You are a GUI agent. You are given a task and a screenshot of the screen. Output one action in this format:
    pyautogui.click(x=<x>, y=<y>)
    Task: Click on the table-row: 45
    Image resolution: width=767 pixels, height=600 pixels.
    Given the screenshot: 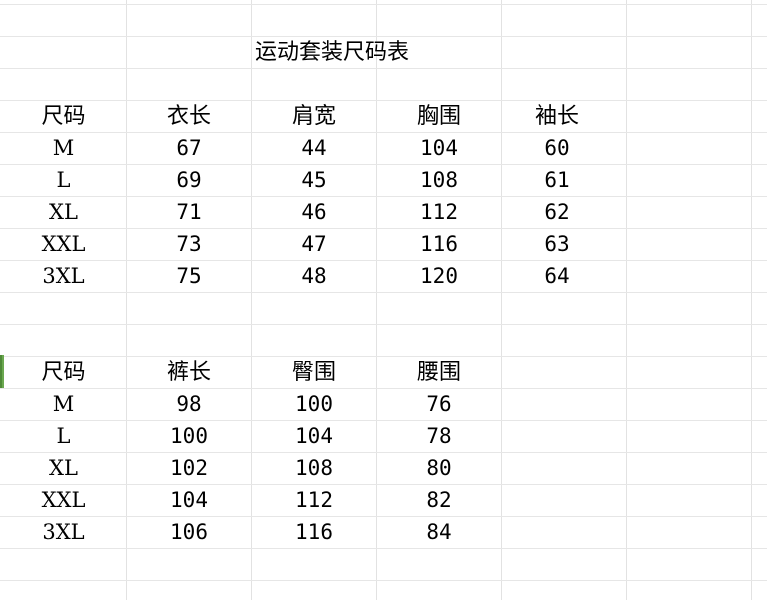 What is the action you would take?
    pyautogui.click(x=314, y=180)
    